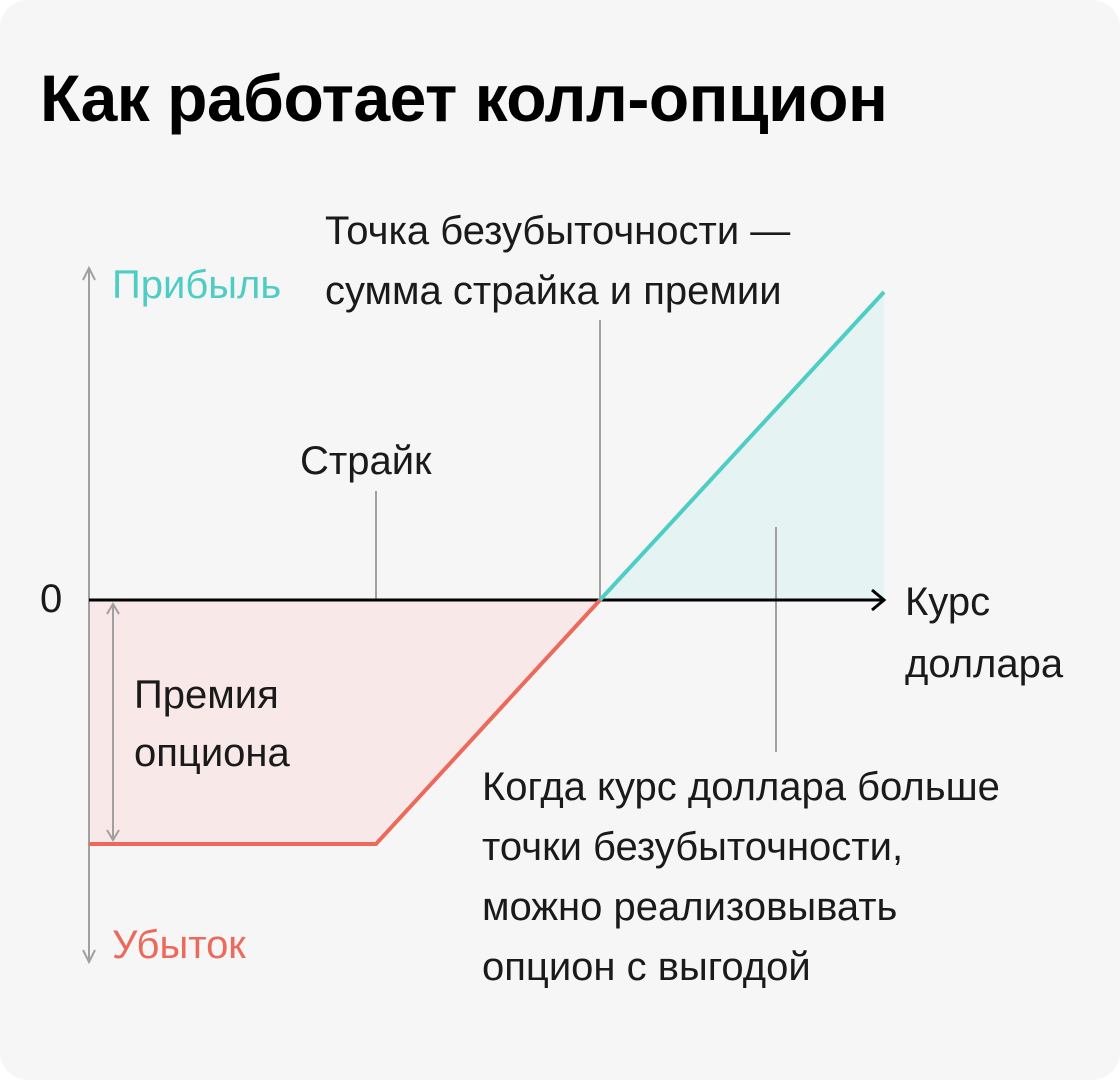  What do you see at coordinates (984, 664) in the screenshot?
I see `x-axis-label-line2: доллара` at bounding box center [984, 664].